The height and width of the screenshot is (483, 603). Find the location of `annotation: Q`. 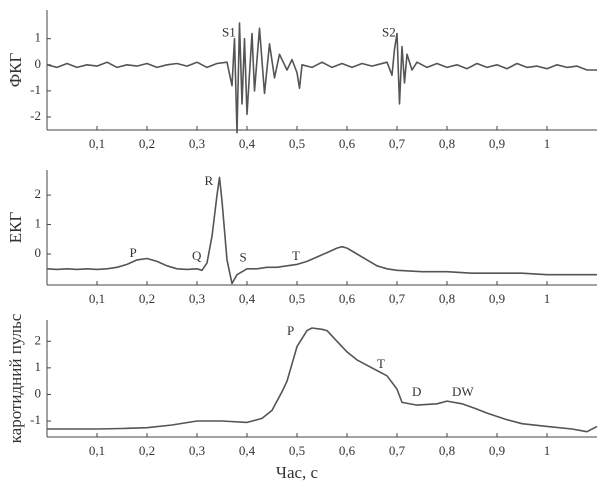

annotation: Q is located at coordinates (197, 255).